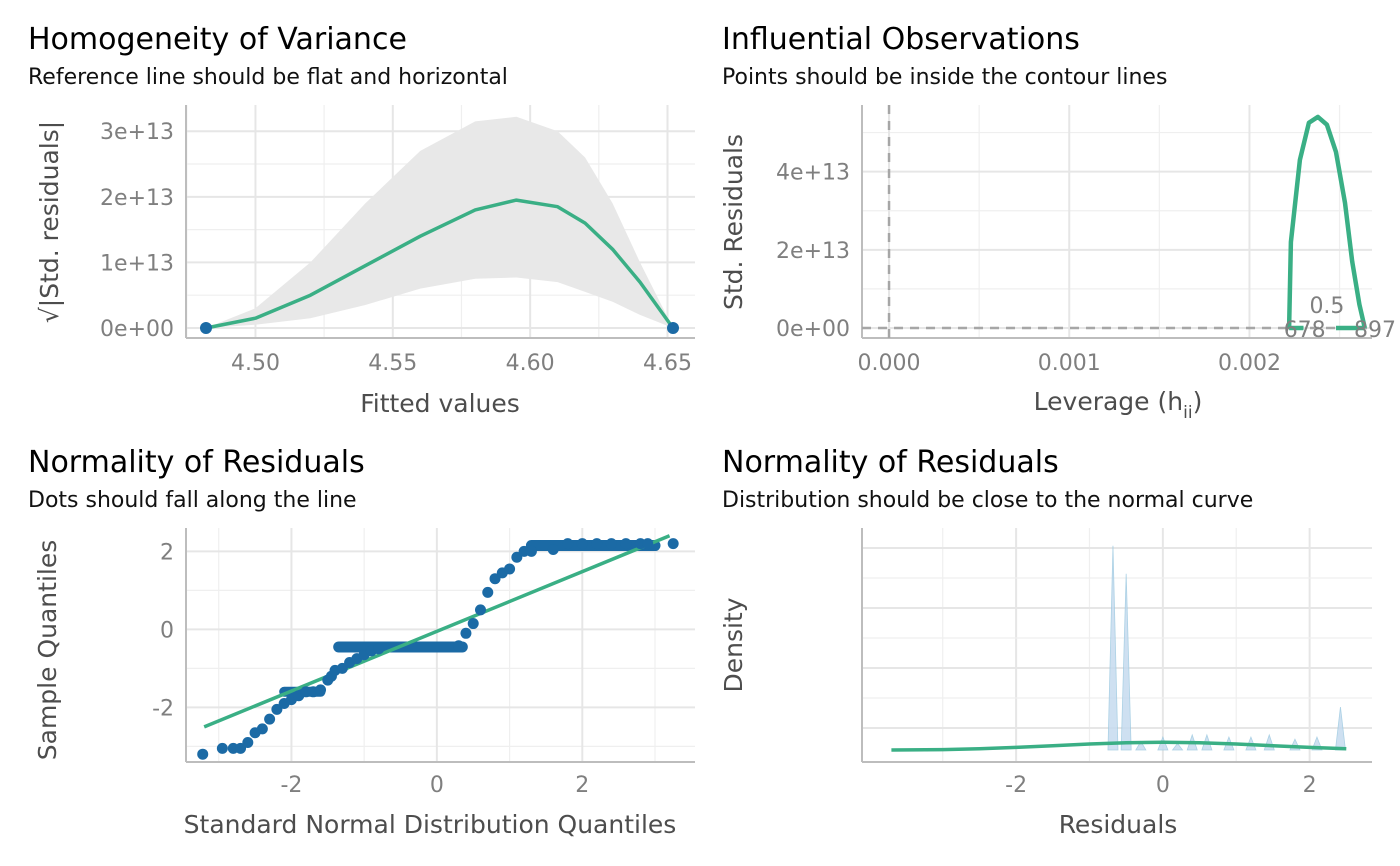 This screenshot has width=1400, height=866. I want to click on qq-y-tick-label: -2, so click(163, 708).